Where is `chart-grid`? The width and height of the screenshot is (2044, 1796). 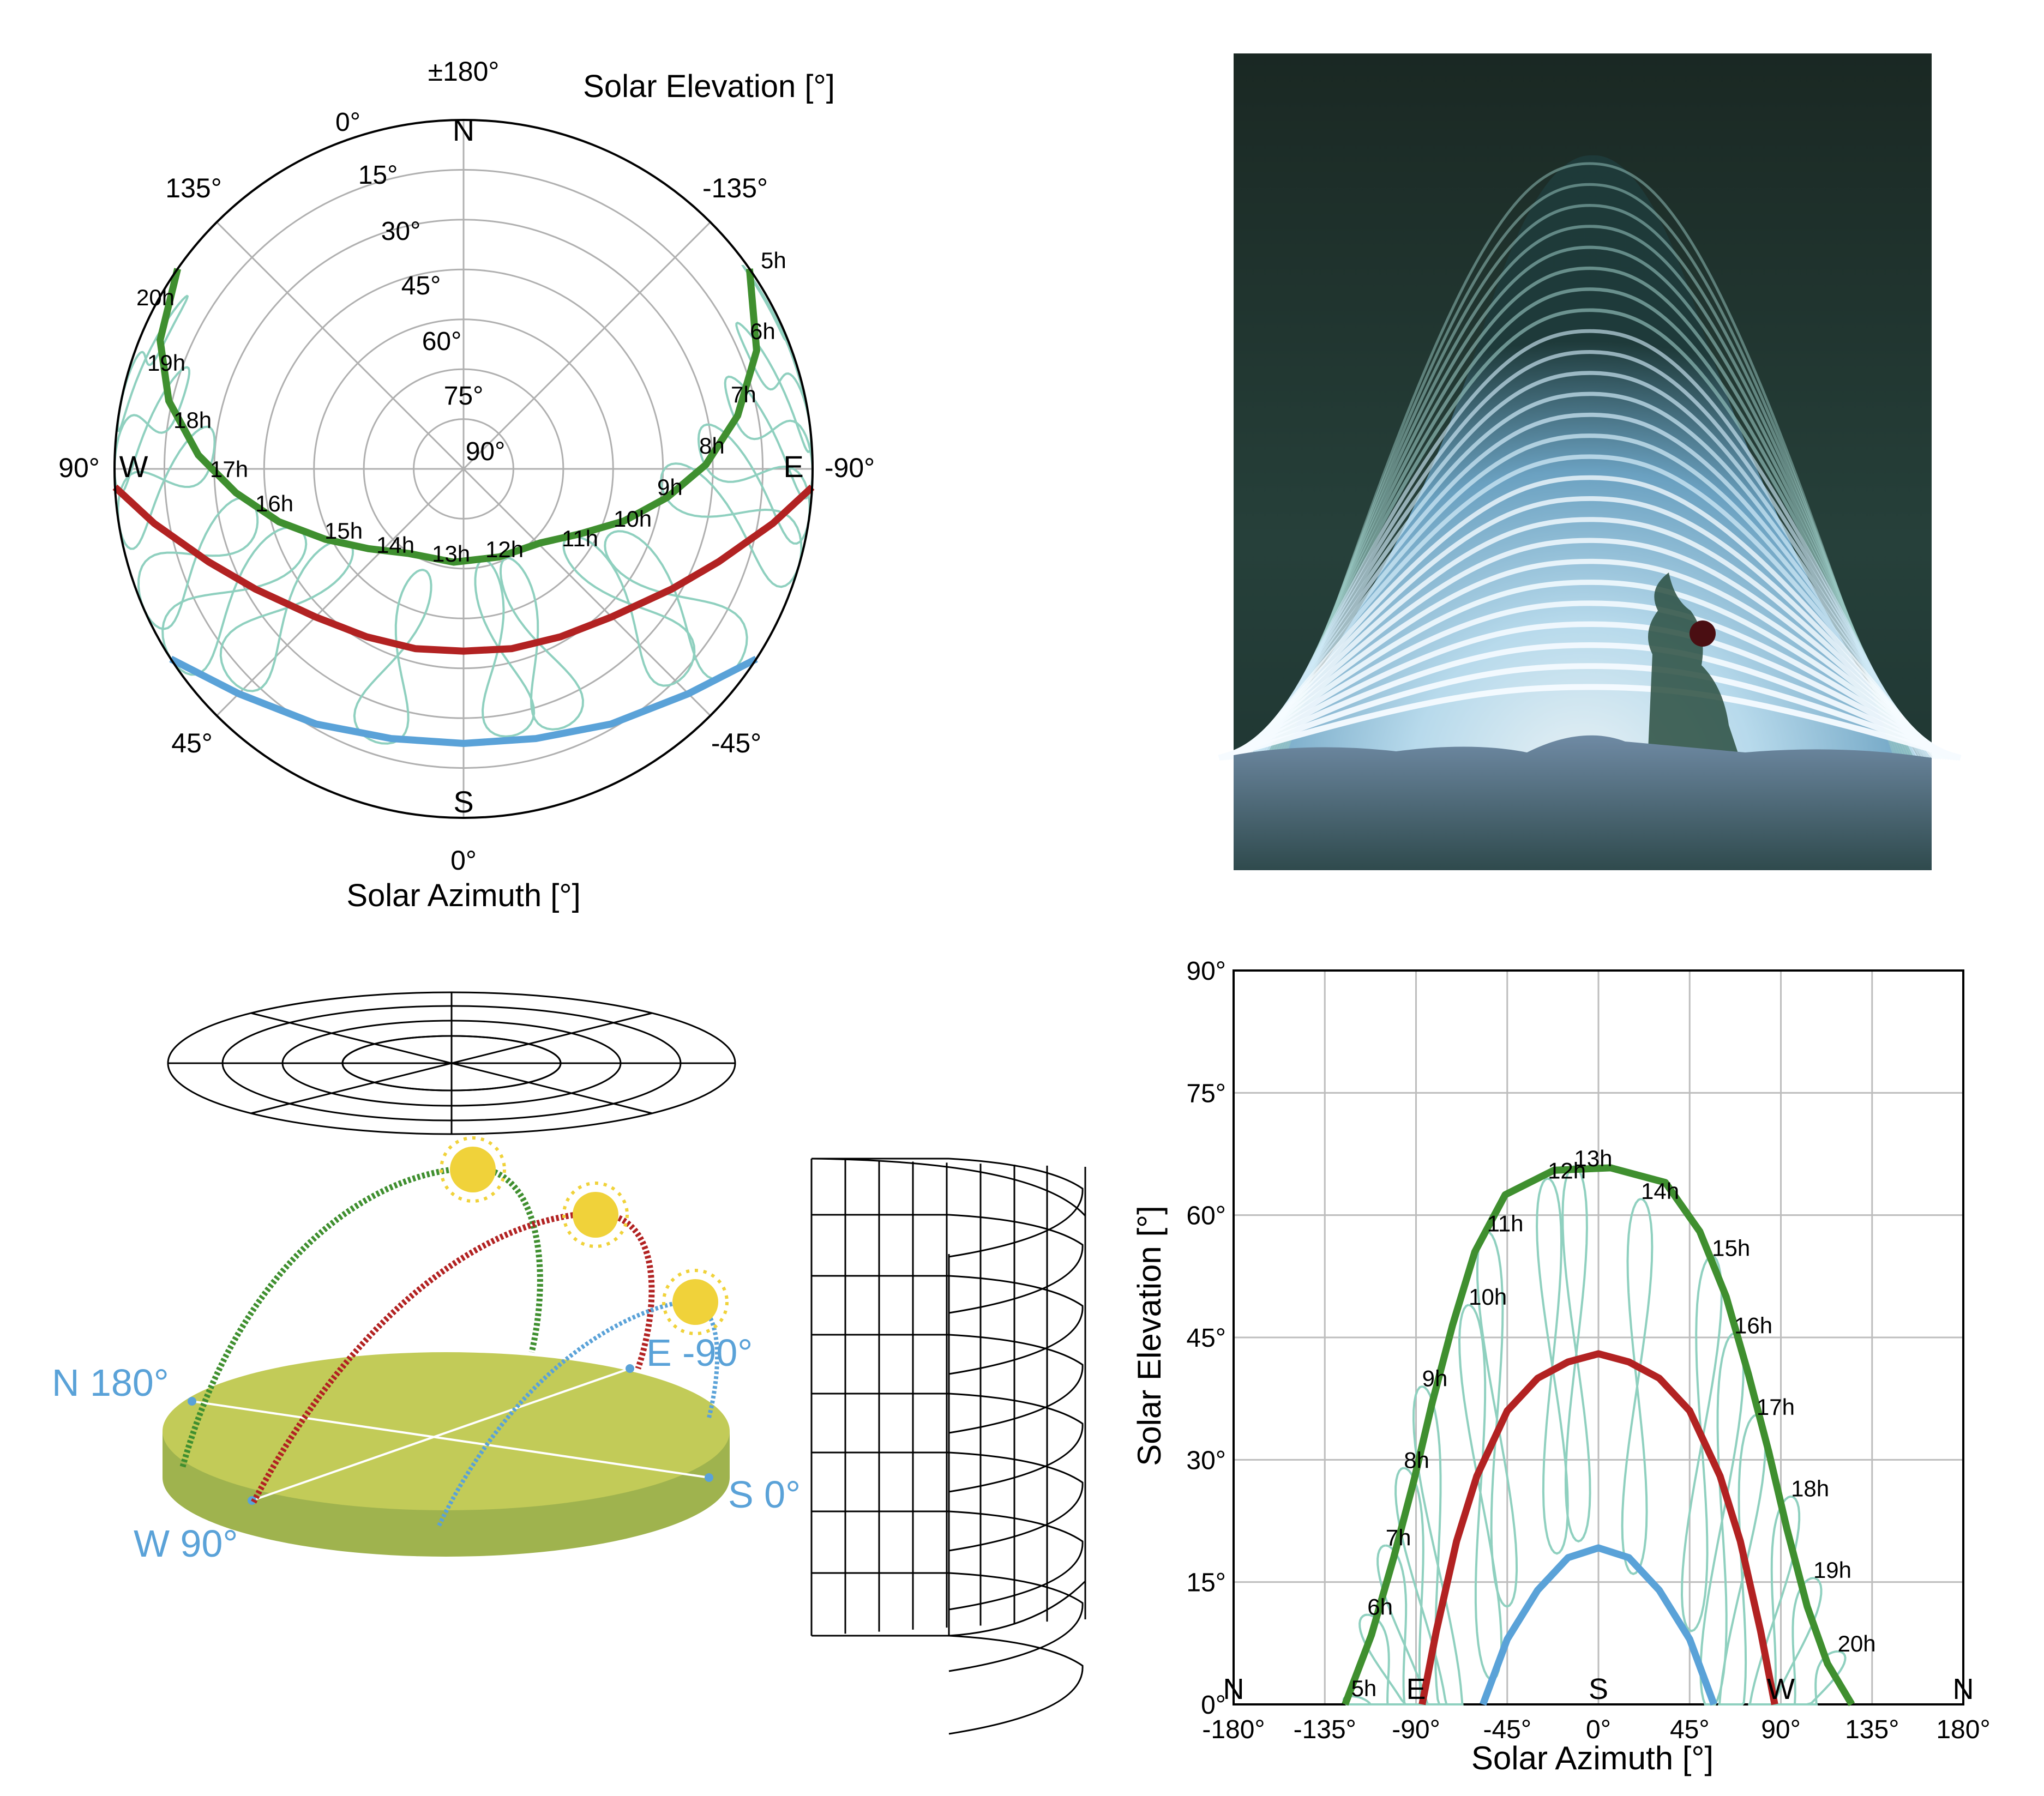 chart-grid is located at coordinates (1598, 1337).